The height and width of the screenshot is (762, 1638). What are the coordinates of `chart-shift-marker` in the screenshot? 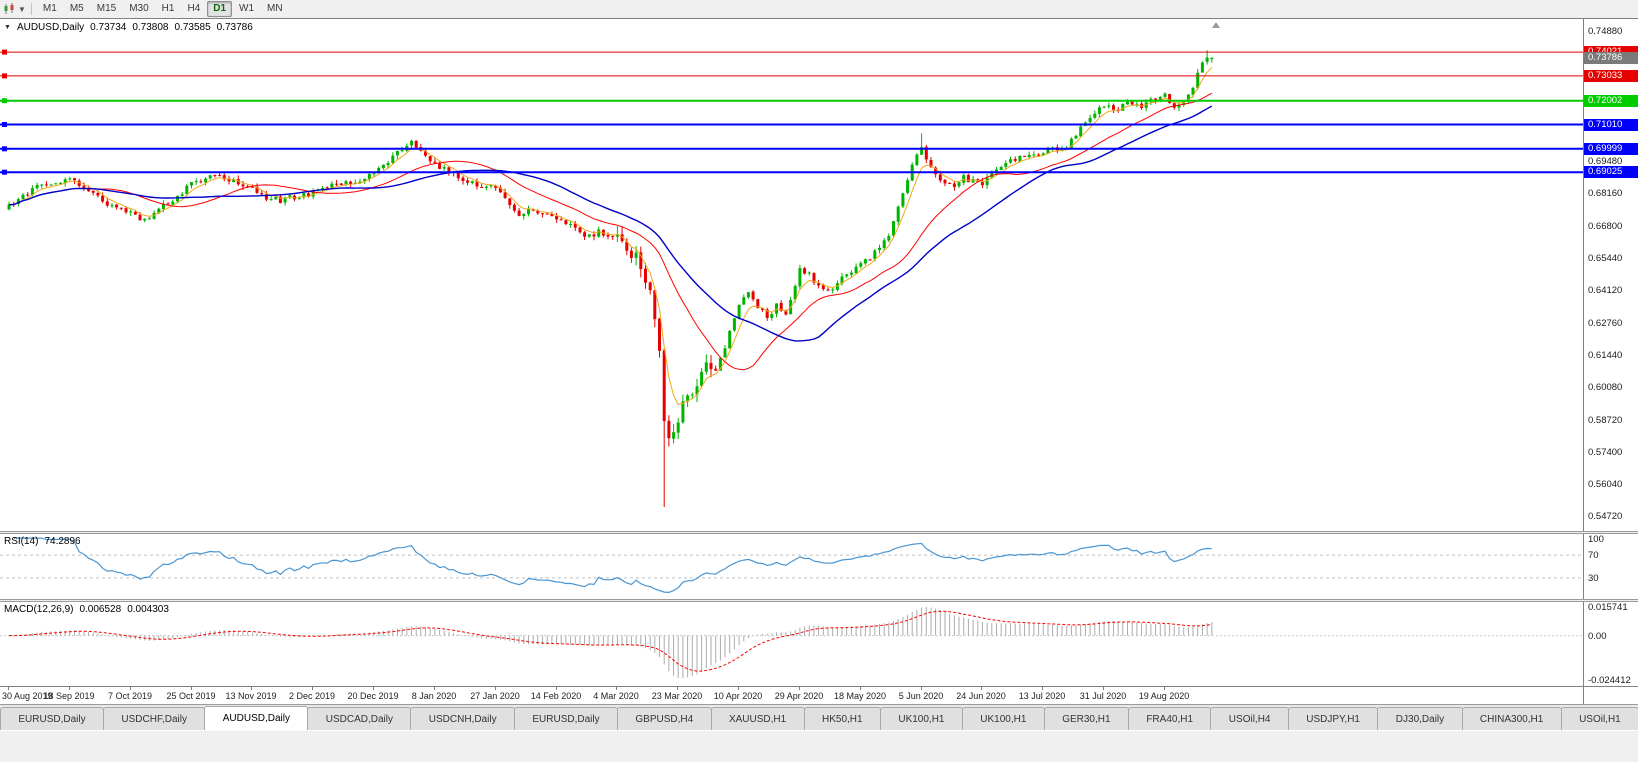 It's located at (1216, 25).